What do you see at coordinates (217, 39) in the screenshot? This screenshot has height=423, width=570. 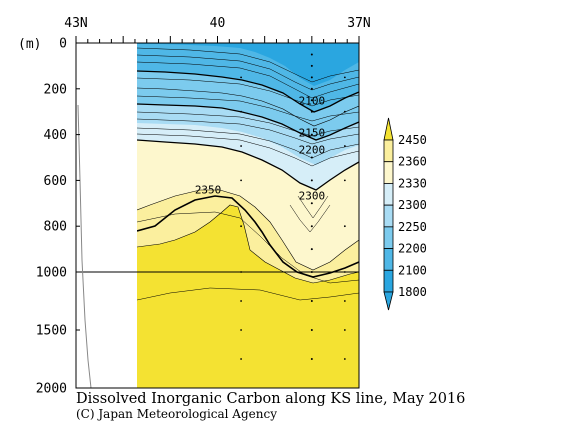 I see `top-axis-ticks` at bounding box center [217, 39].